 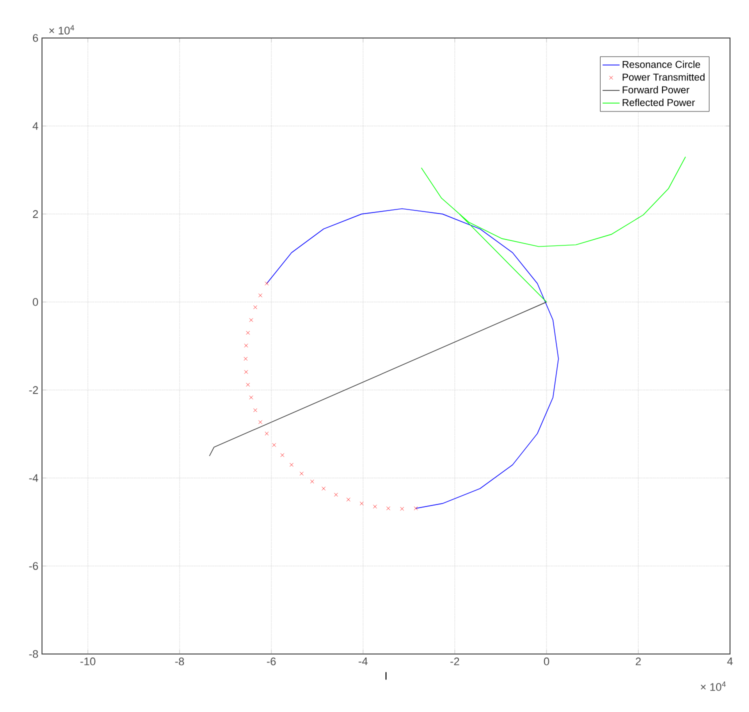 What do you see at coordinates (547, 662) in the screenshot?
I see `x-tick-label: 0` at bounding box center [547, 662].